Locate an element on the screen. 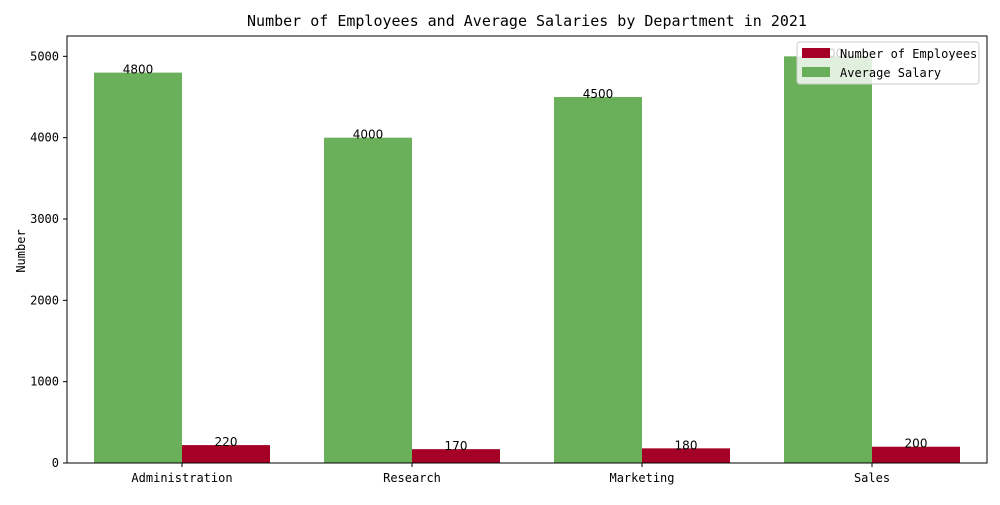 This screenshot has height=505, width=1000. data-label-average-salary: 4800 is located at coordinates (138, 70).